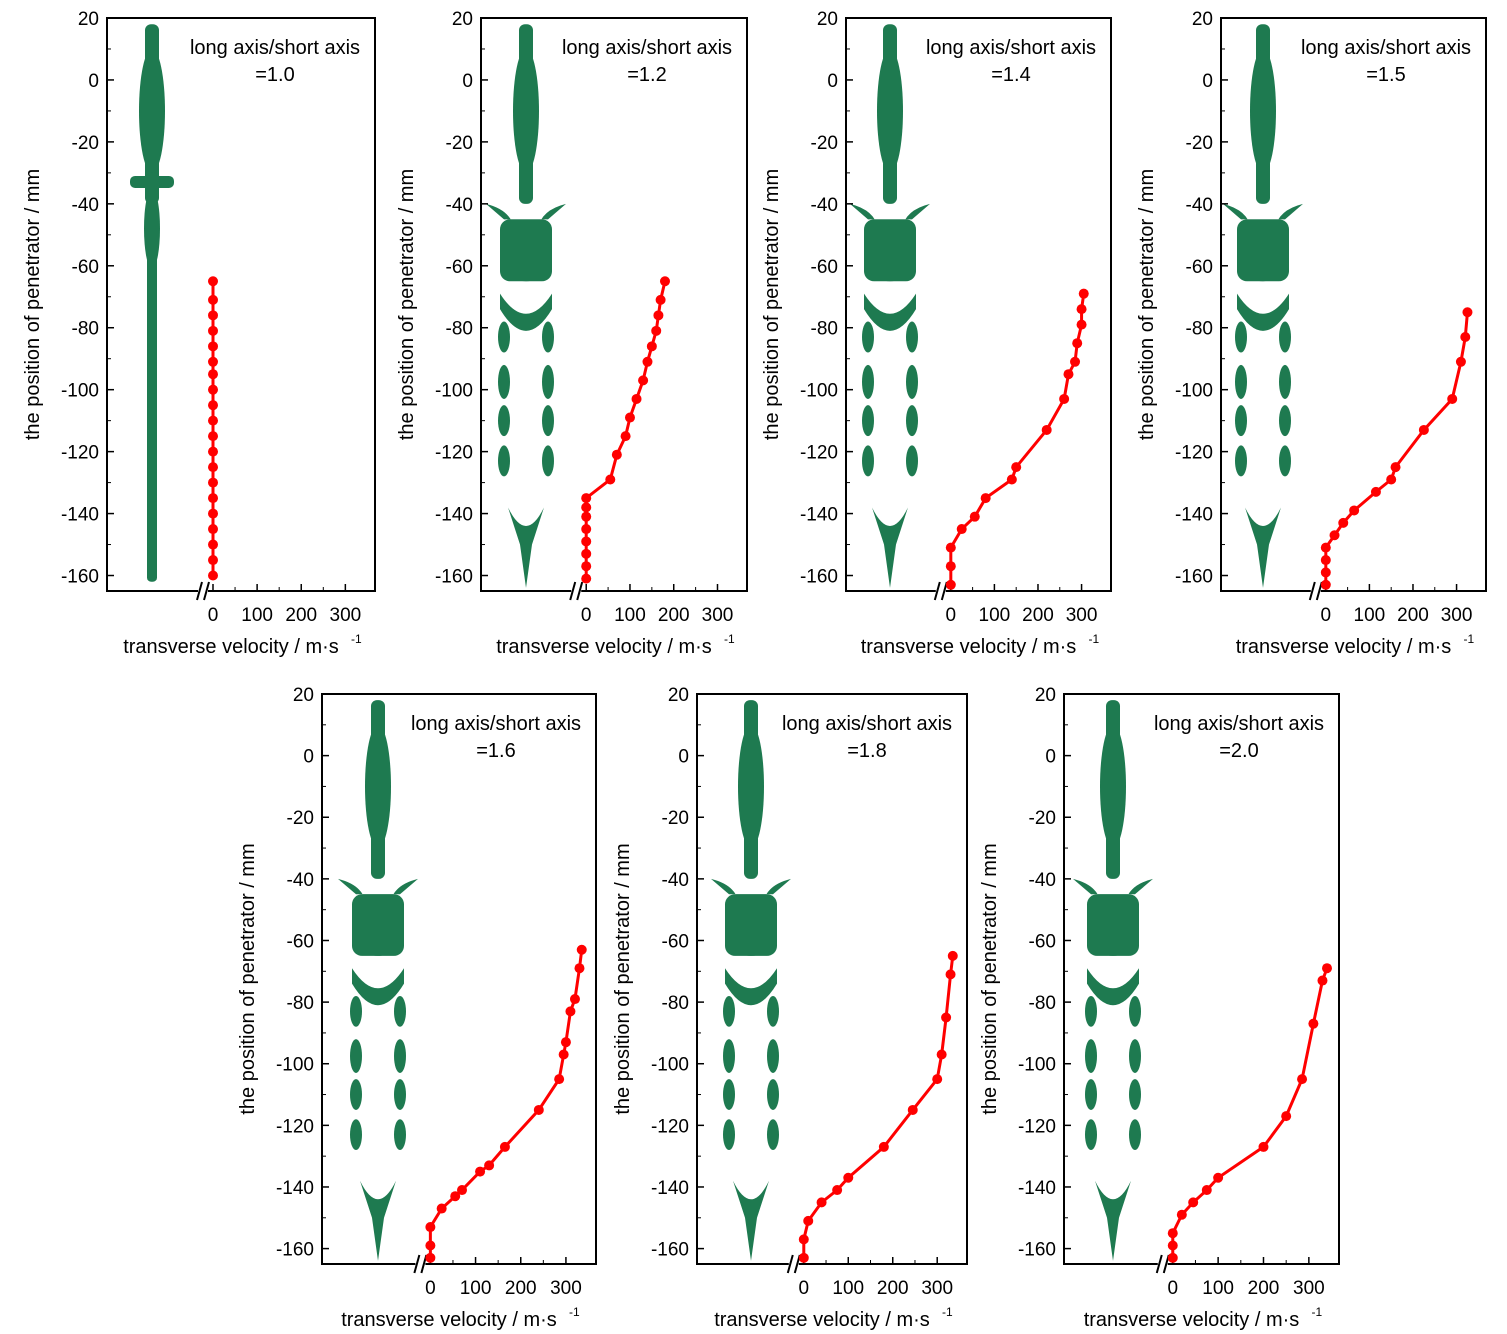 Image resolution: width=1507 pixels, height=1334 pixels. What do you see at coordinates (1050, 757) in the screenshot?
I see `y-tick-label: 0` at bounding box center [1050, 757].